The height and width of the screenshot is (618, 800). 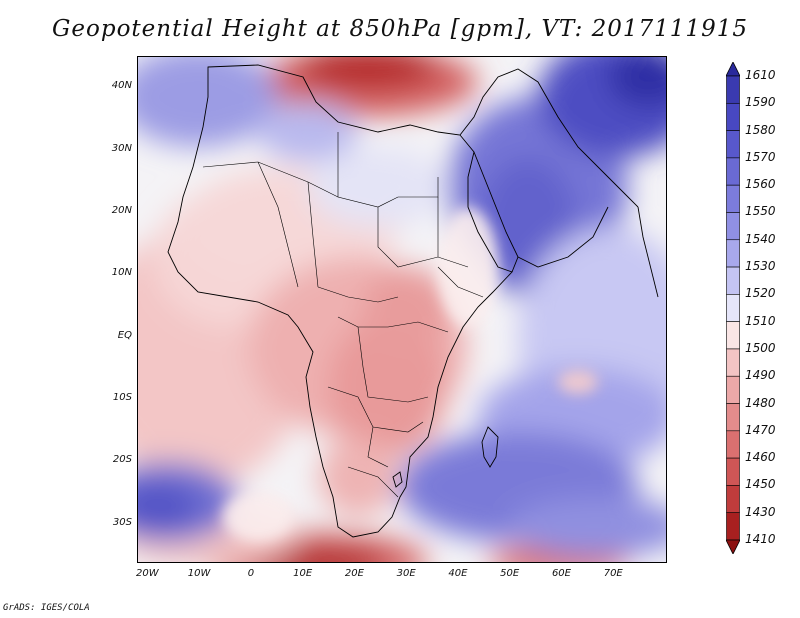 What do you see at coordinates (760, 457) in the screenshot?
I see `colorbar-label: 1460` at bounding box center [760, 457].